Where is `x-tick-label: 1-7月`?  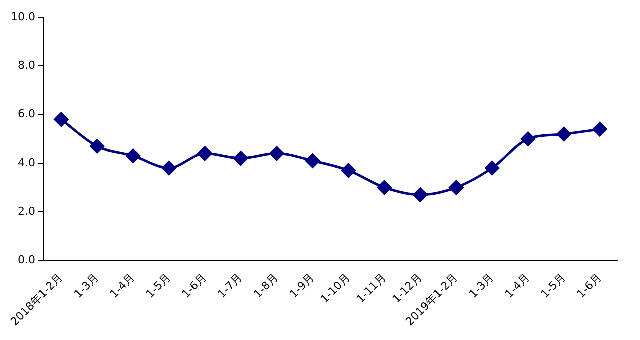 x-tick-label: 1-7月 is located at coordinates (230, 286).